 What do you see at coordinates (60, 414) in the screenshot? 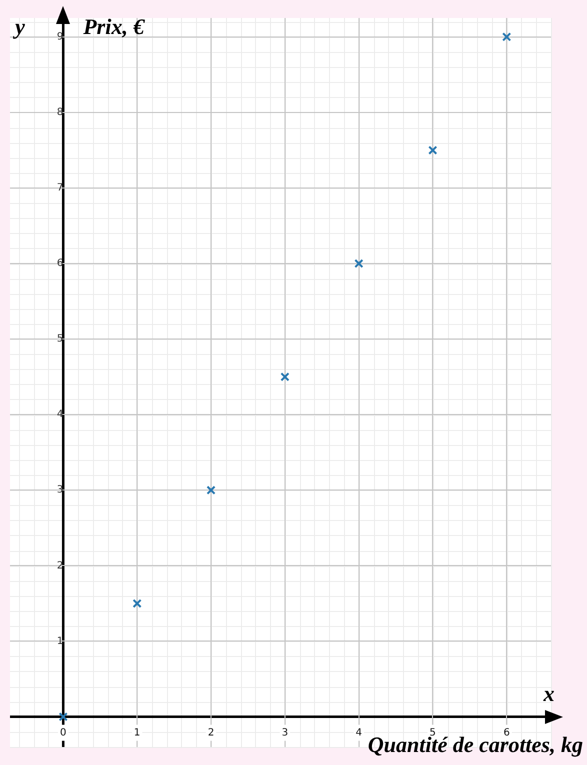
I see `y-tick-label: 4` at bounding box center [60, 414].